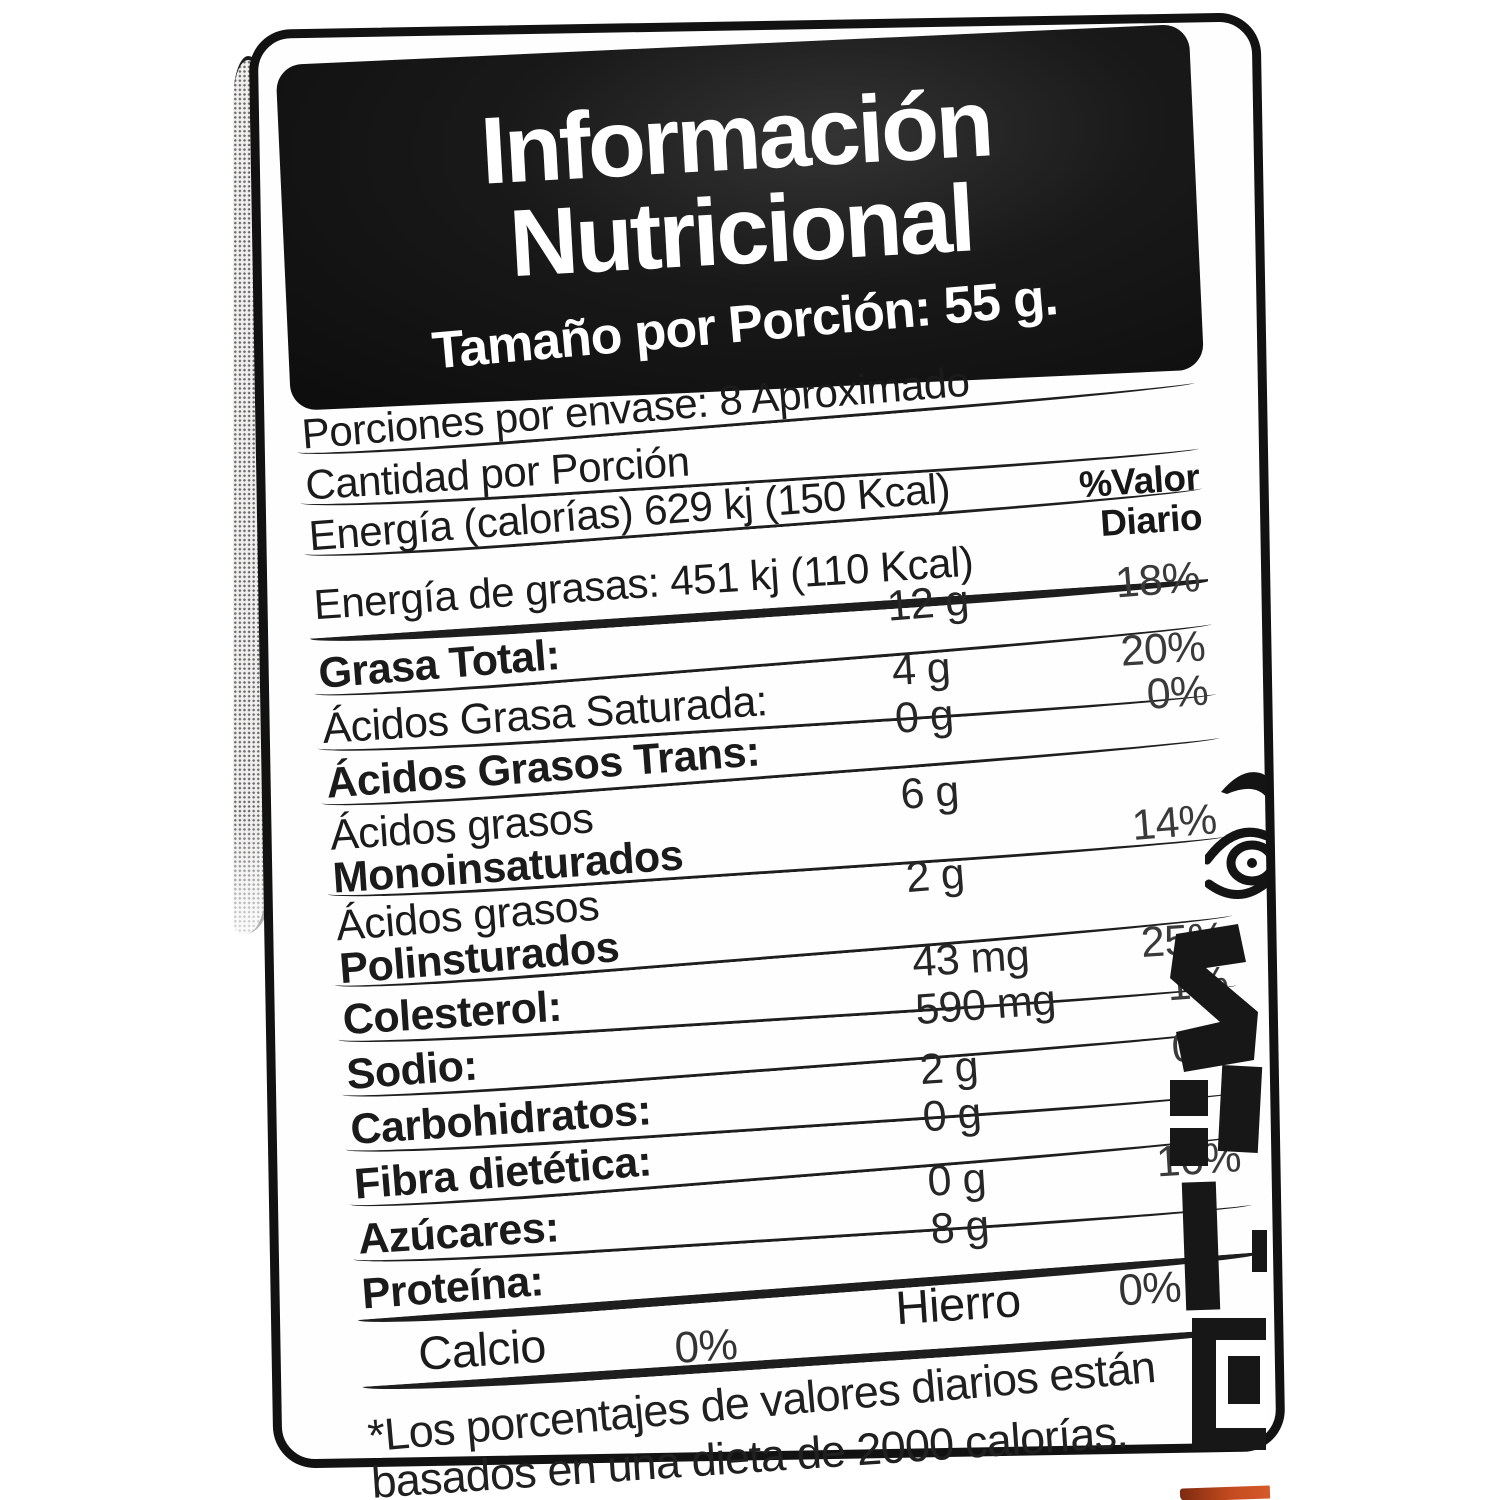 This screenshot has width=1500, height=1500. I want to click on nutrient-label: Sodio:, so click(411, 1070).